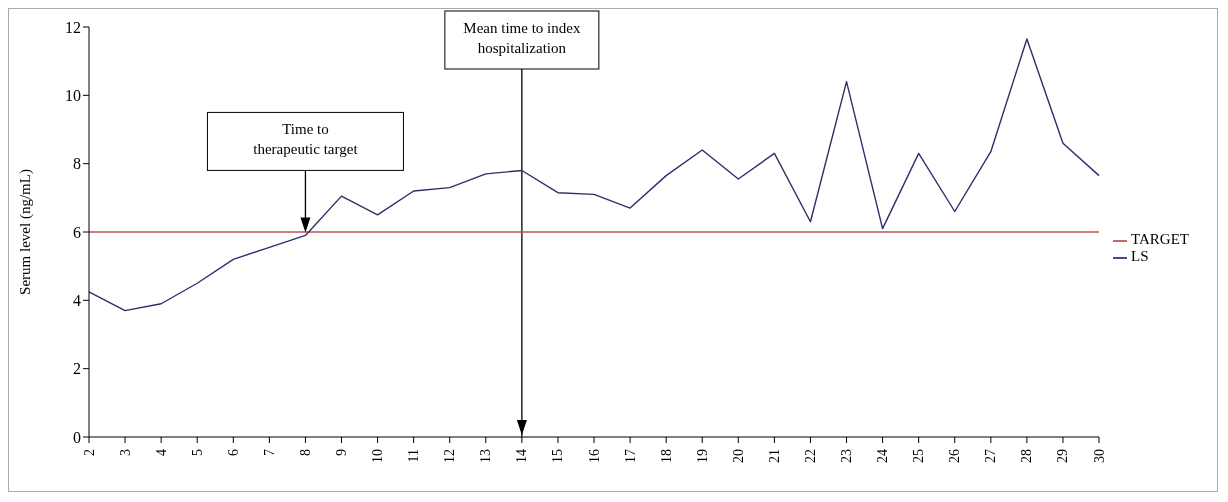  I want to click on x-tick-label: 2, so click(89, 452).